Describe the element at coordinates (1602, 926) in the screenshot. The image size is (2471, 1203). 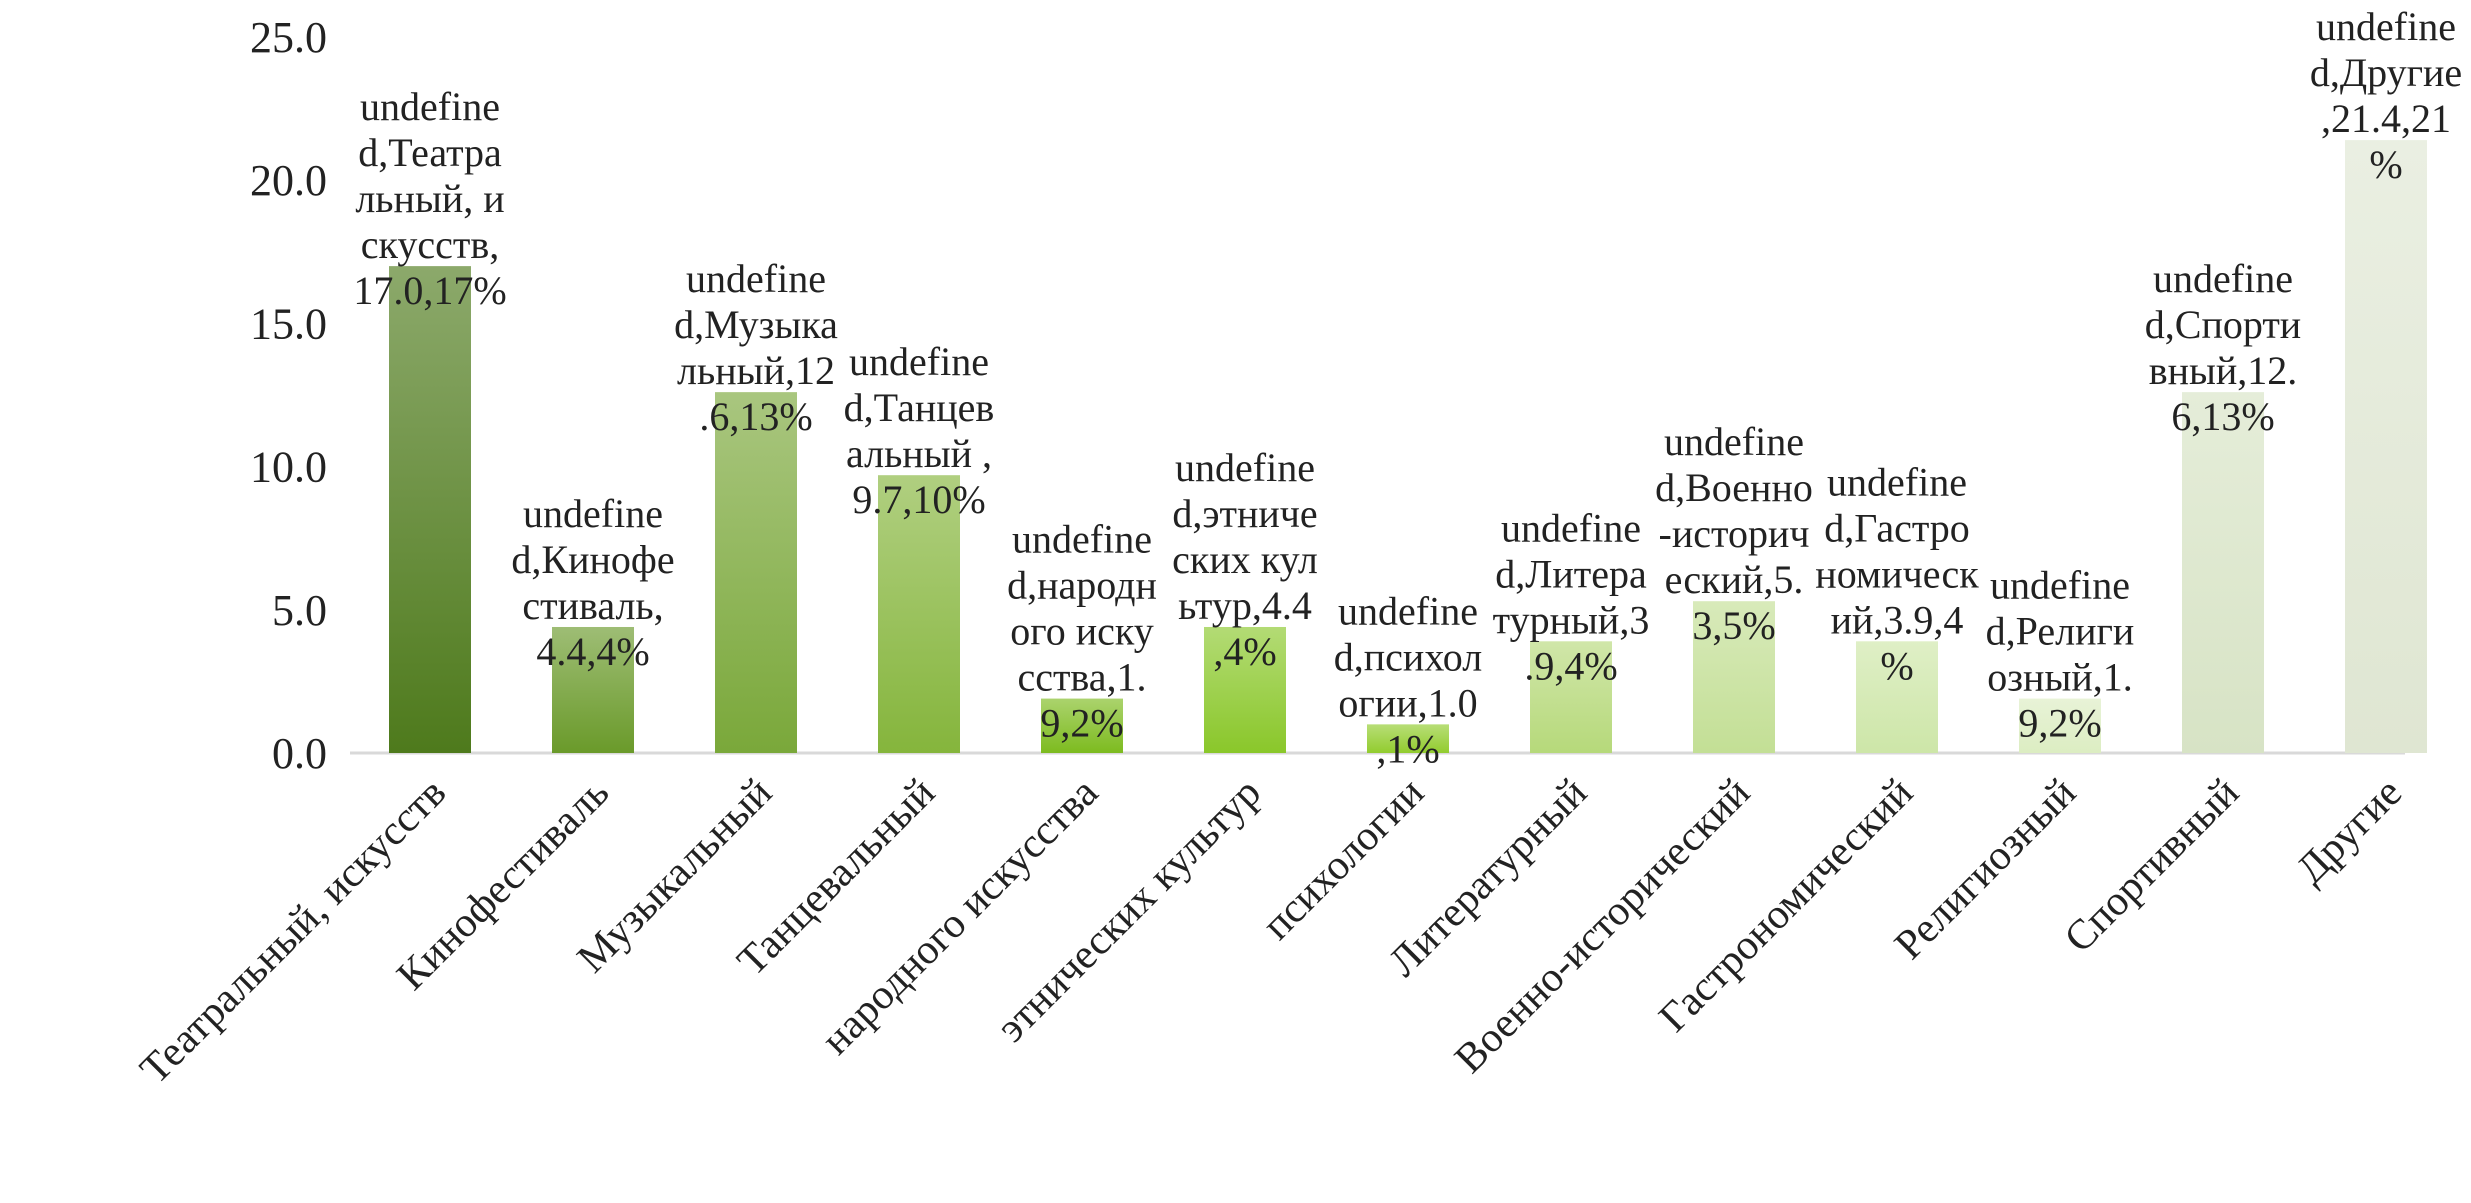
I see `category-label: Военно-исторический` at that location.